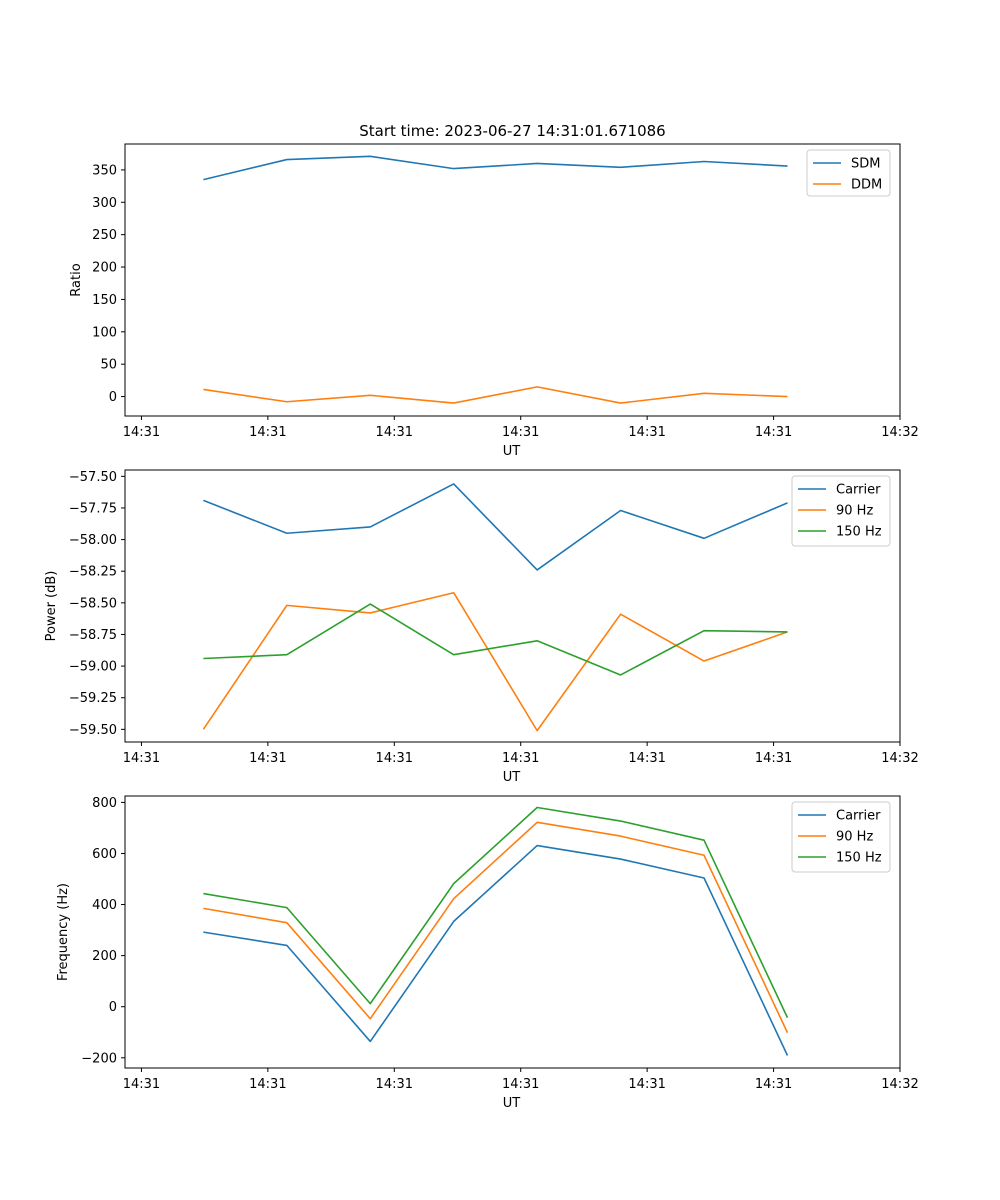 The image size is (1000, 1200). What do you see at coordinates (93, 698) in the screenshot?
I see `y-tick-label: −59.25` at bounding box center [93, 698].